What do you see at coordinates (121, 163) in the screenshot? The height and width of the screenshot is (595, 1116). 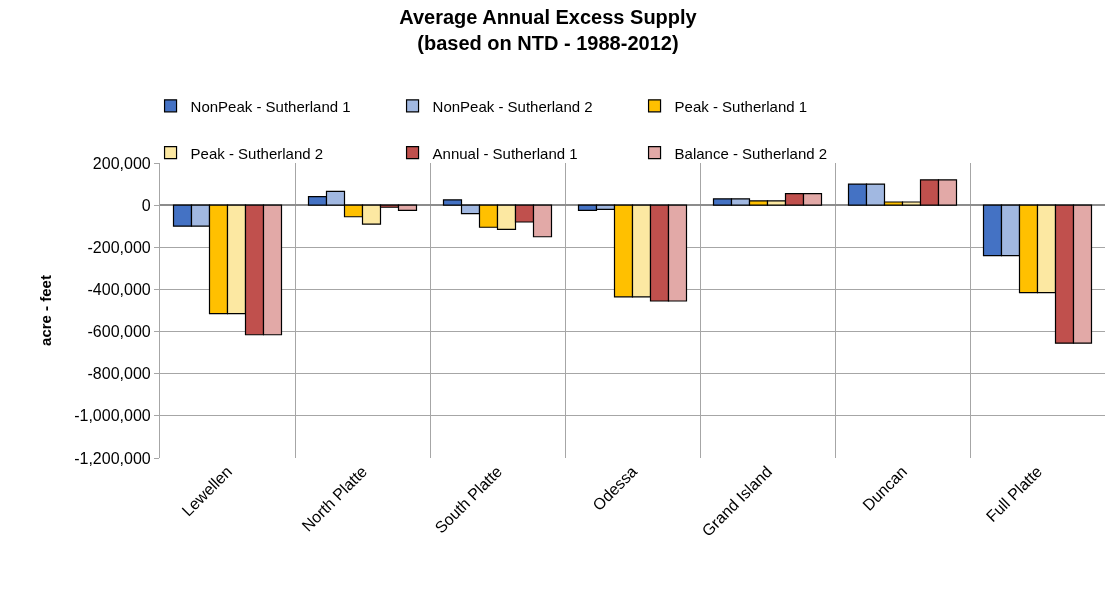 I see `y-tick-label: 200,000` at bounding box center [121, 163].